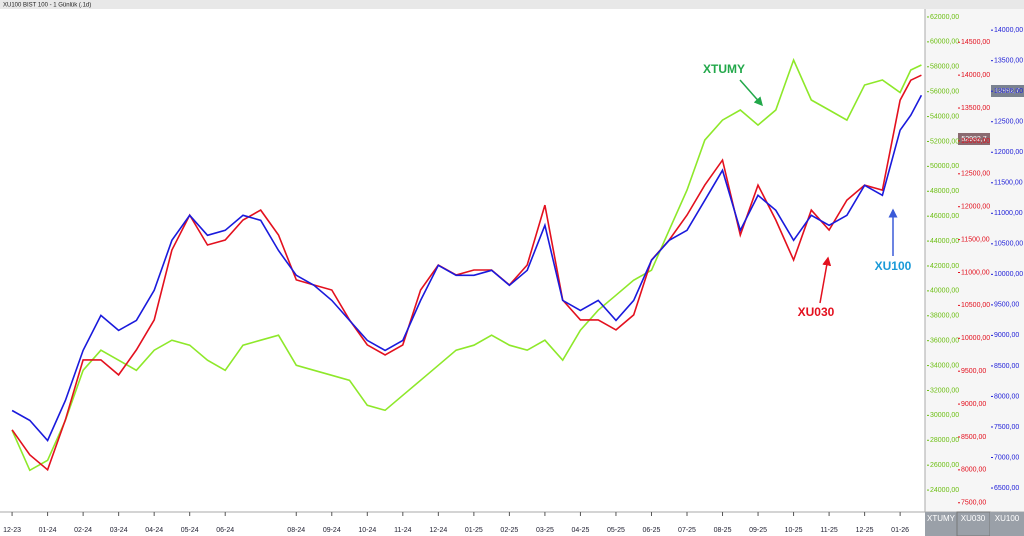  What do you see at coordinates (944, 266) in the screenshot?
I see `y-tick-label: 42000,00` at bounding box center [944, 266].